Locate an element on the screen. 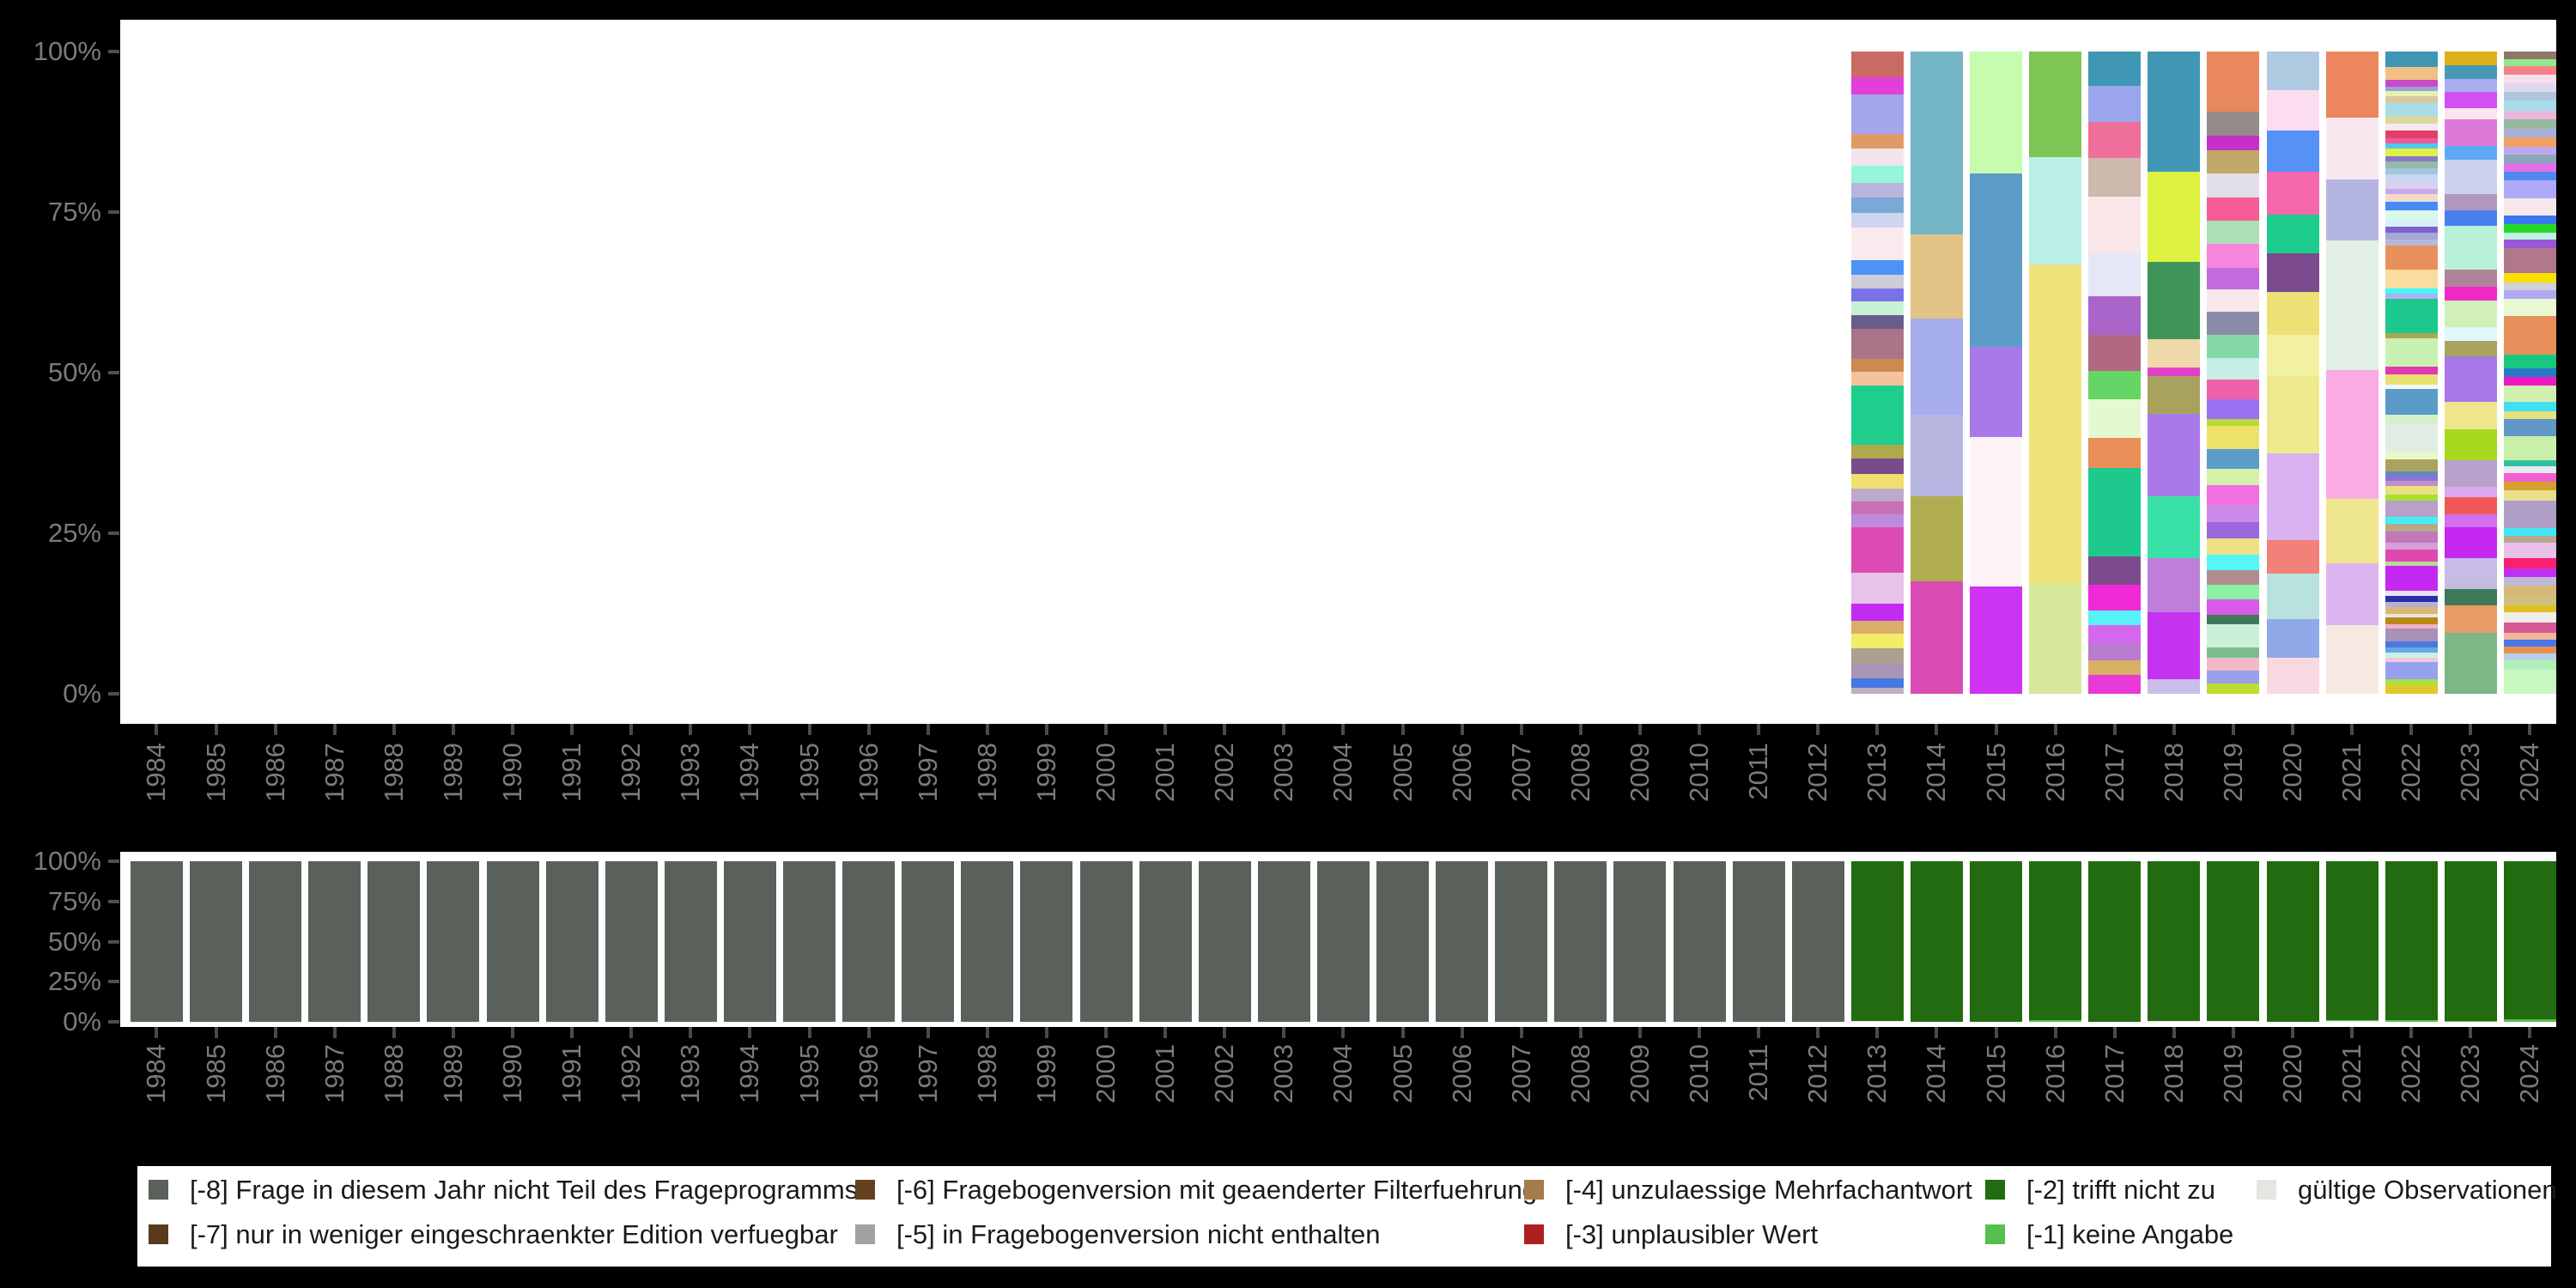  bottom-bar-2003 is located at coordinates (1283, 941).